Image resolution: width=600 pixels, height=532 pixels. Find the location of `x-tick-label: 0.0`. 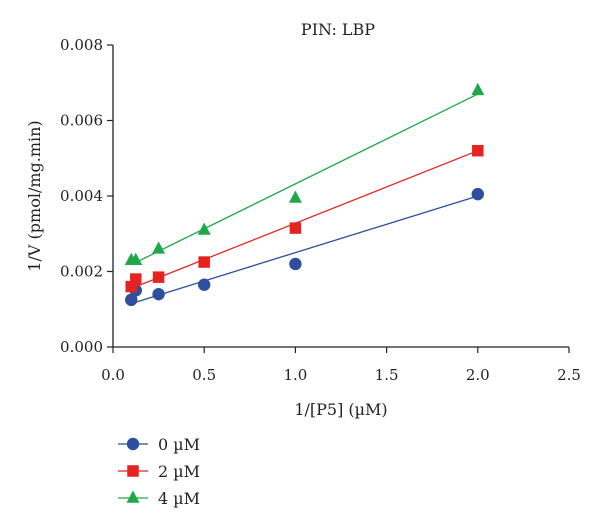

x-tick-label: 0.0 is located at coordinates (113, 375).